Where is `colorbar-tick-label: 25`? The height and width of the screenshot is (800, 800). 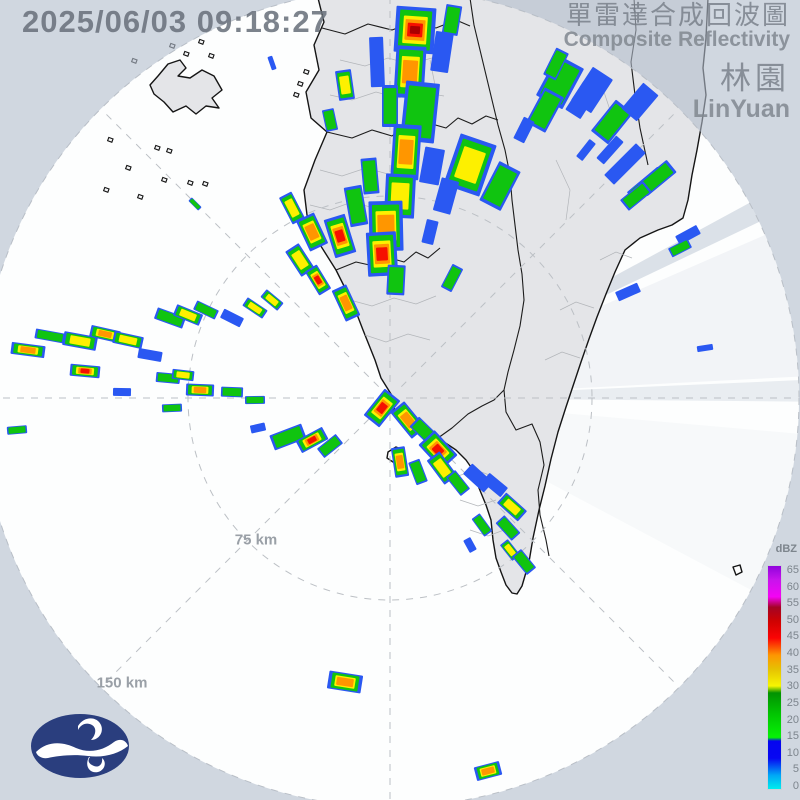 colorbar-tick-label: 25 is located at coordinates (792, 702).